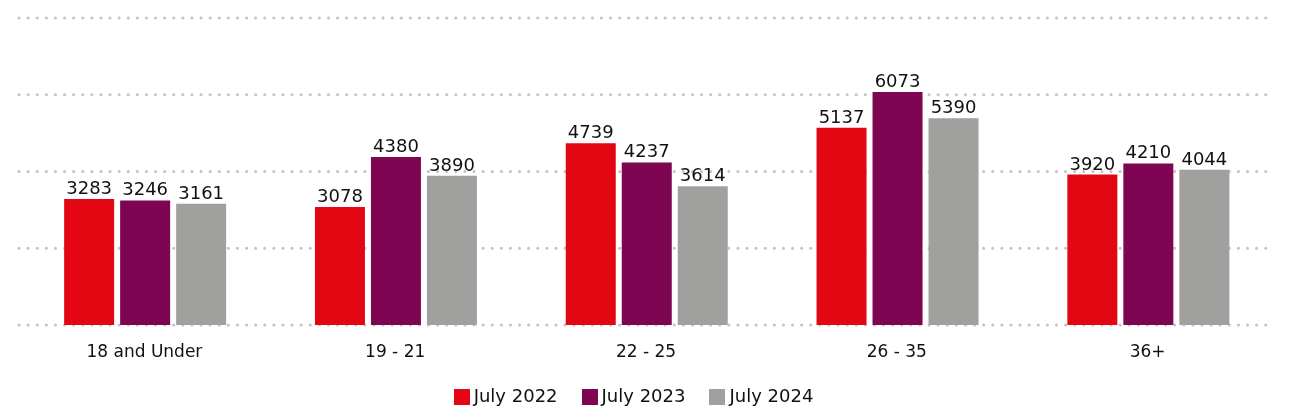 The image size is (1291, 419). I want to click on data-label: 3283, so click(89, 188).